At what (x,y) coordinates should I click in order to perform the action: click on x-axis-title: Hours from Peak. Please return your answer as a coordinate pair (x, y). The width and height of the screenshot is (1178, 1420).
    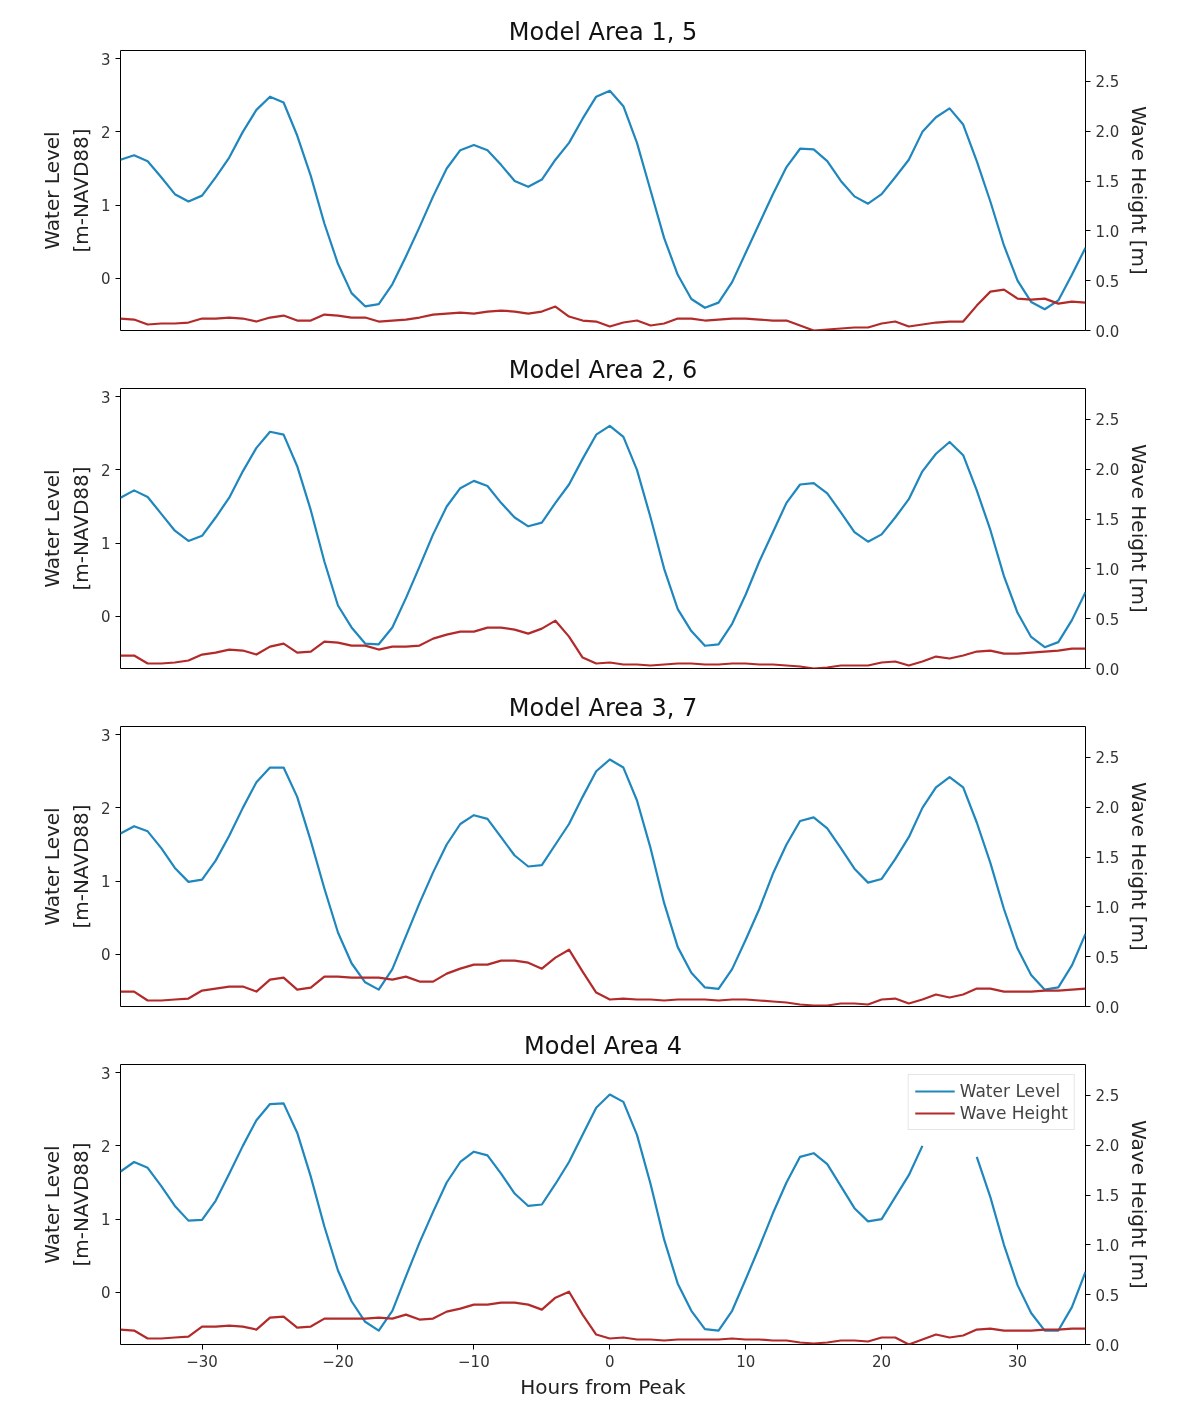
    Looking at the image, I should click on (603, 1386).